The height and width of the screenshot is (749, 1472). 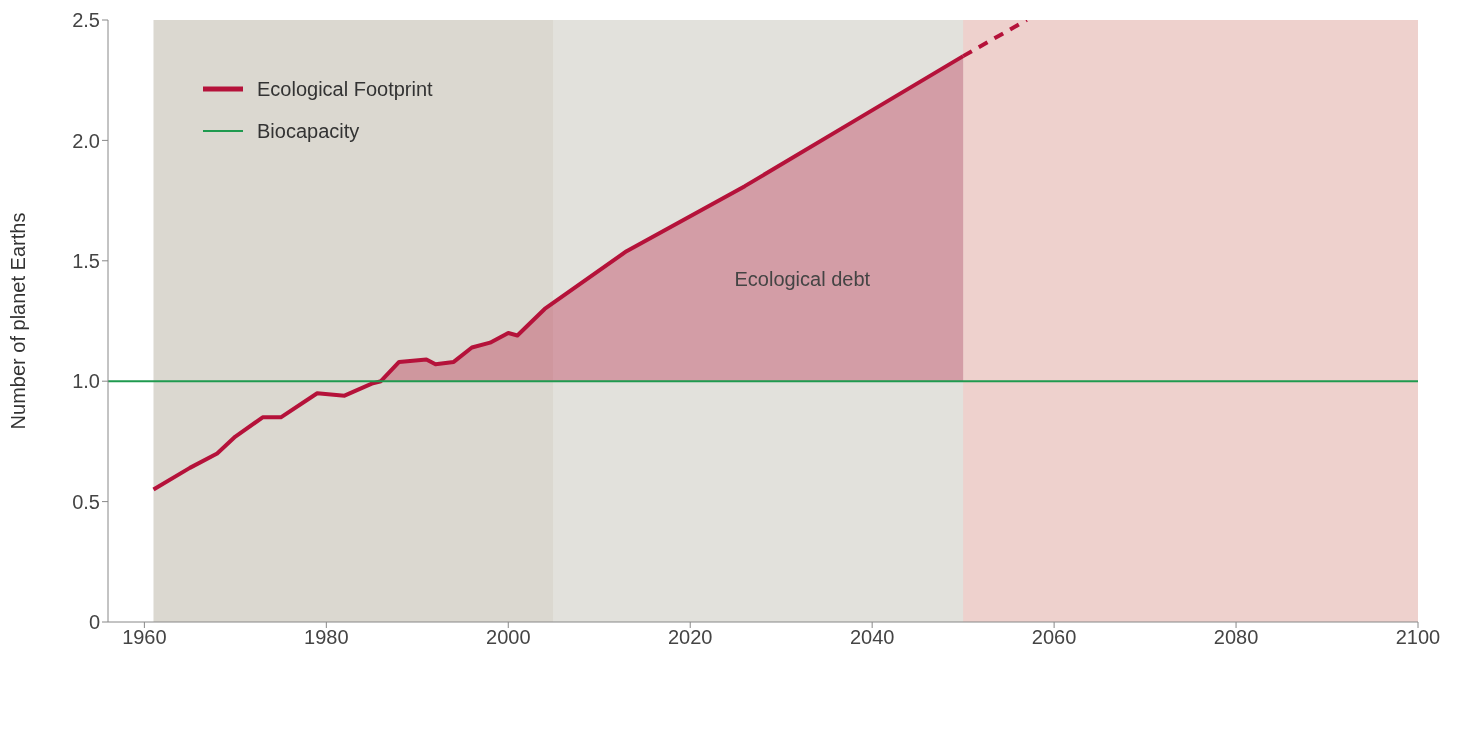 What do you see at coordinates (18, 321) in the screenshot?
I see `y-axis-title: Number of planet Earths` at bounding box center [18, 321].